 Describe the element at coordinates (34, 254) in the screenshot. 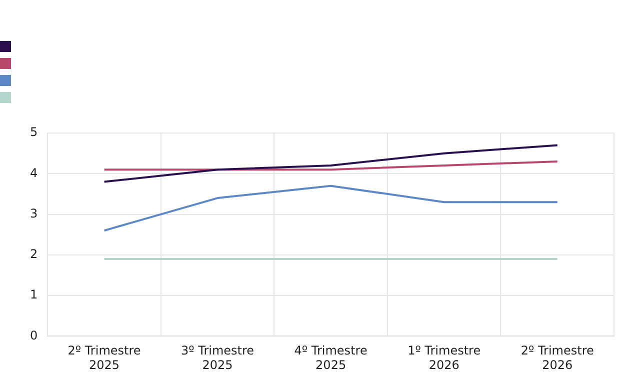

I see `y-tick-label: 2` at that location.